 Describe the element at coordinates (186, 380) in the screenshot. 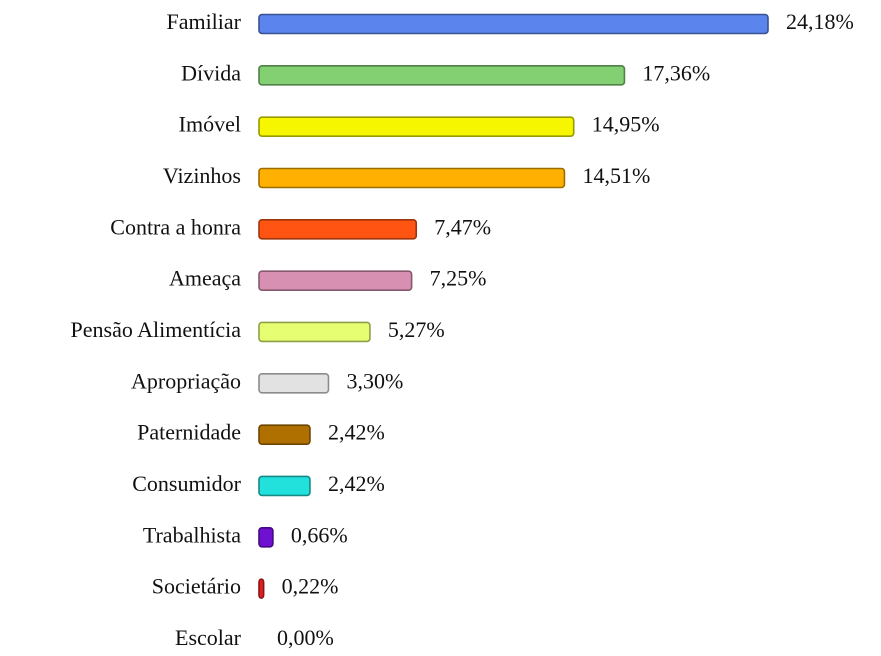

I see `category-label: Apropriação` at that location.